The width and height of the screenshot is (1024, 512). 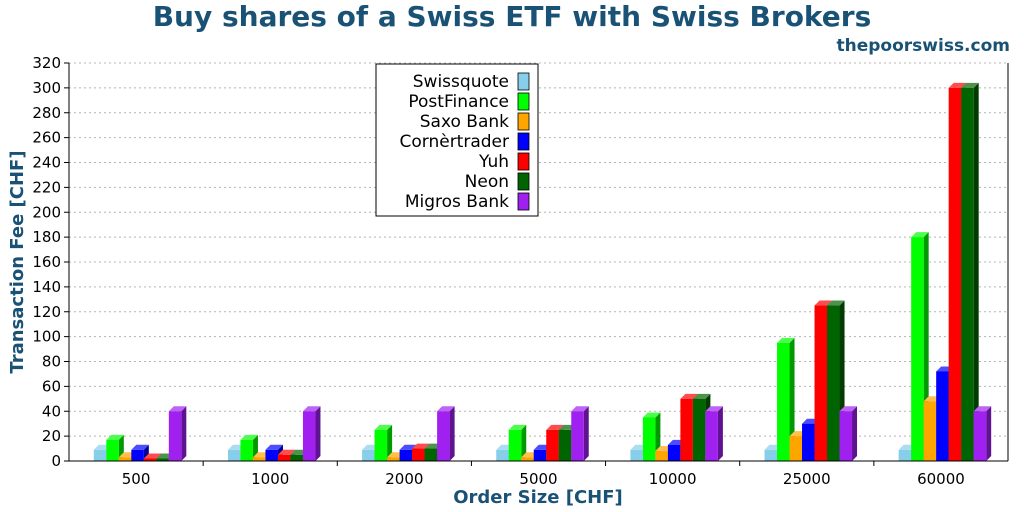 What do you see at coordinates (46, 237) in the screenshot?
I see `y-tick-label: 180` at bounding box center [46, 237].